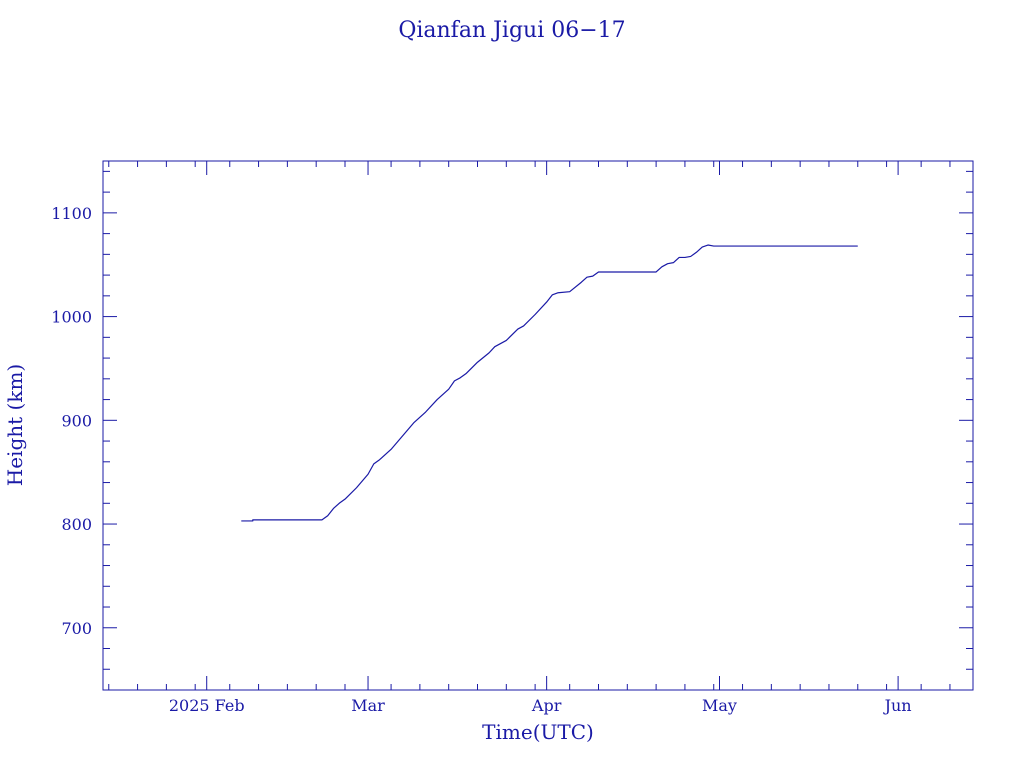 Image resolution: width=1024 pixels, height=768 pixels. Describe the element at coordinates (719, 705) in the screenshot. I see `x-tick-label: May` at that location.